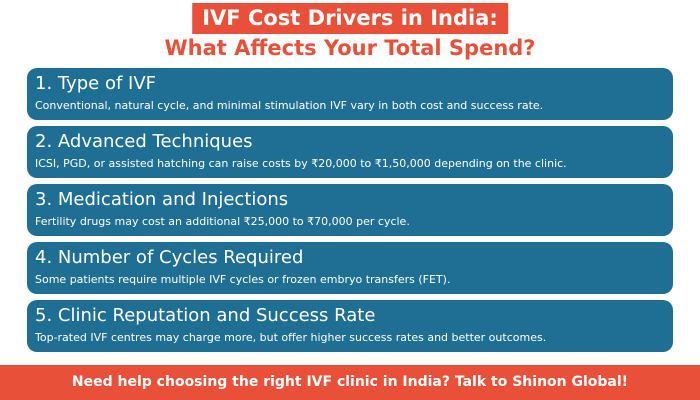 This screenshot has height=400, width=700. Describe the element at coordinates (162, 199) in the screenshot. I see `item-title: 3. Medication and Injections` at that location.